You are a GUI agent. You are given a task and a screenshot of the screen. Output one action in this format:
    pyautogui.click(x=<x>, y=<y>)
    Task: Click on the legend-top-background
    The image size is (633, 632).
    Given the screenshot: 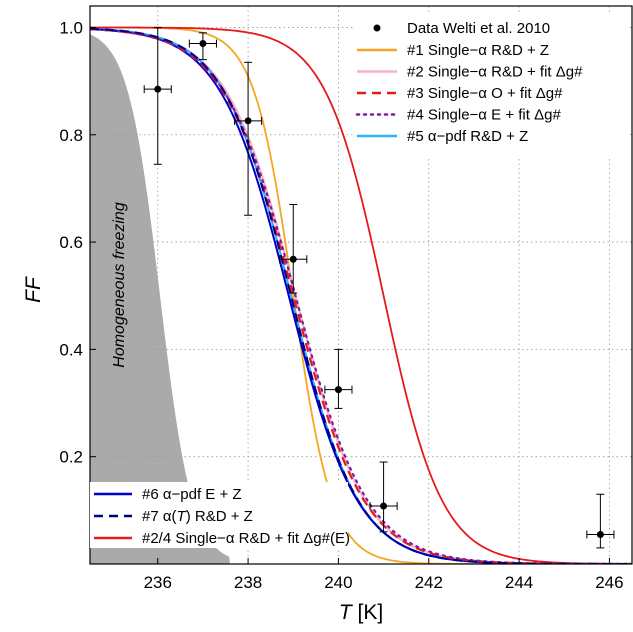 What is the action you would take?
    pyautogui.click(x=491, y=85)
    